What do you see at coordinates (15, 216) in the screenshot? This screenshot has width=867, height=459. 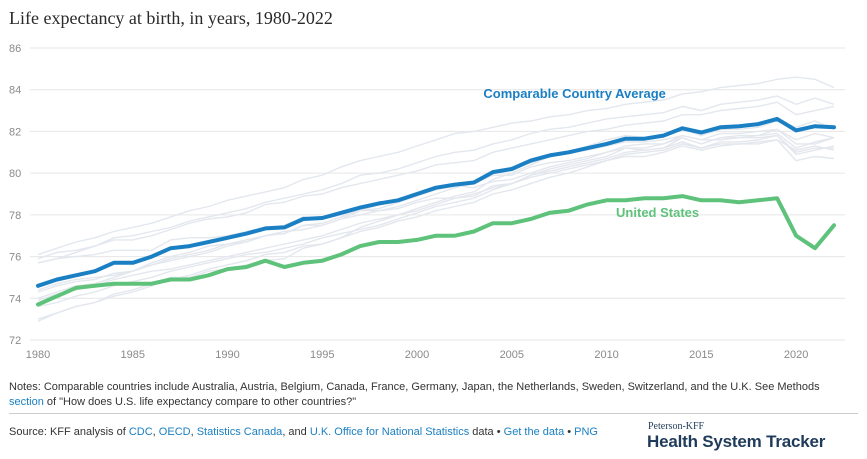 I see `y-tick-label: 78` at bounding box center [15, 216].